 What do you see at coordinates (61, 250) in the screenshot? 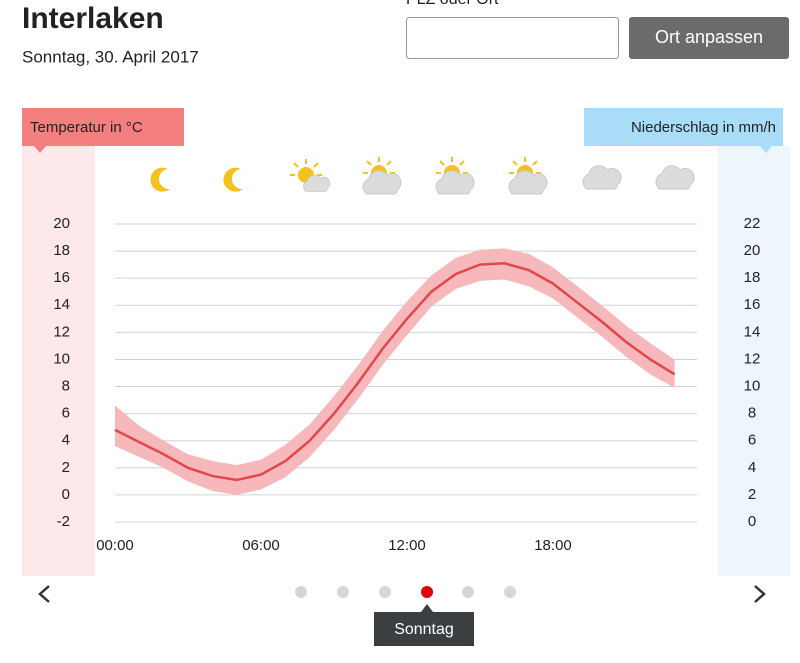
I see `y-tick-label: 18` at bounding box center [61, 250].